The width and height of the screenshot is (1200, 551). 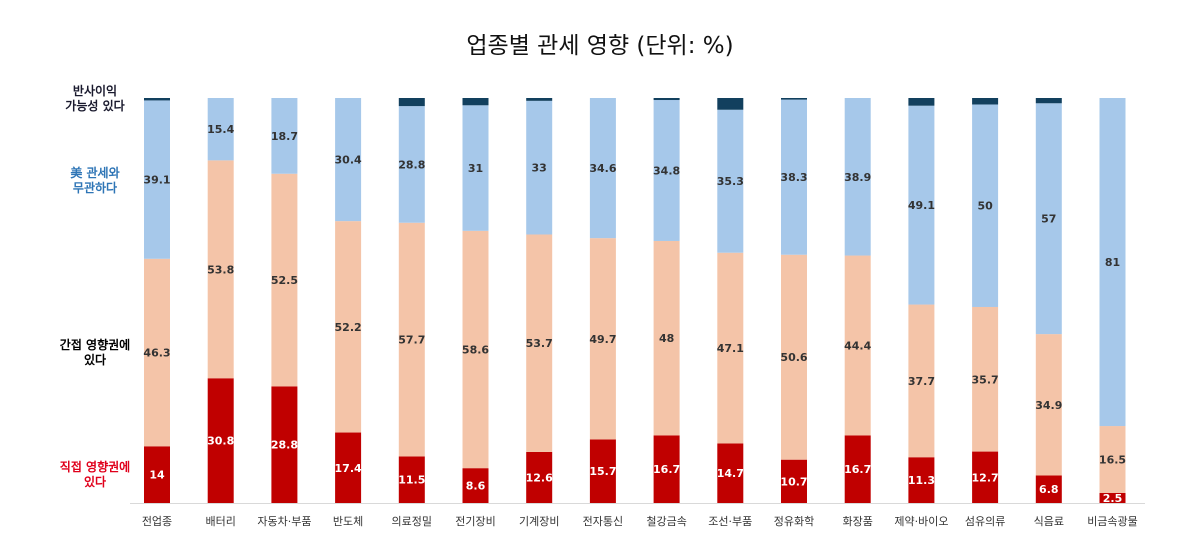 I want to click on data-label: 57, so click(x=1048, y=219).